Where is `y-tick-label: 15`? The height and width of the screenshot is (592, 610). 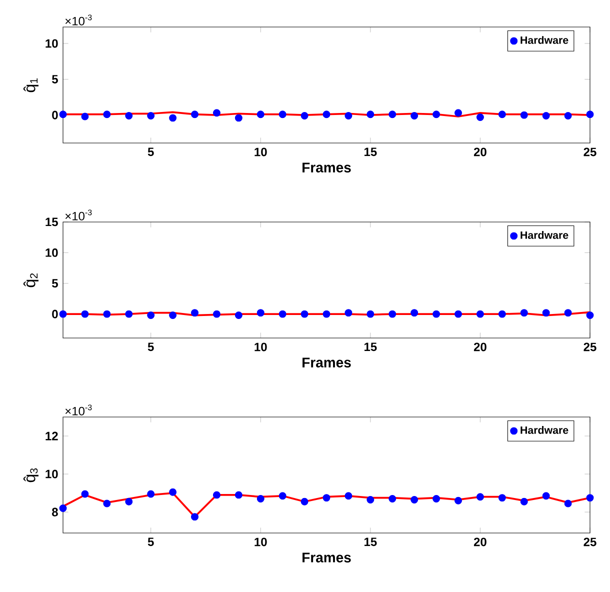 y-tick-label: 15 is located at coordinates (52, 222).